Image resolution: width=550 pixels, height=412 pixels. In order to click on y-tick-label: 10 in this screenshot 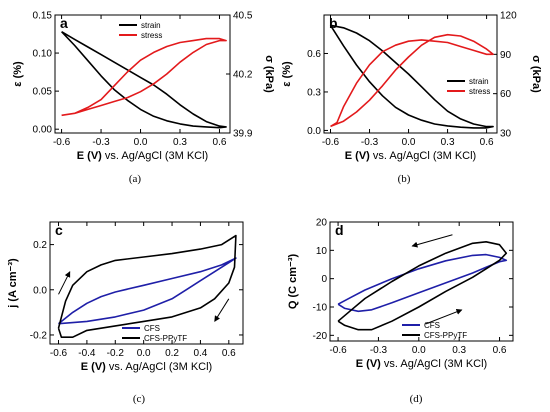, I will do `click(322, 251)`.